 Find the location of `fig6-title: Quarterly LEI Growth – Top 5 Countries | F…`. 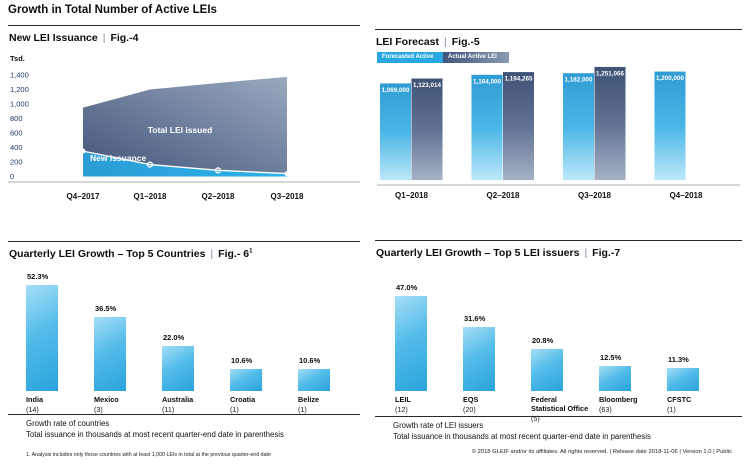

fig6-title: Quarterly LEI Growth – Top 5 Countries | F… is located at coordinates (130, 254).